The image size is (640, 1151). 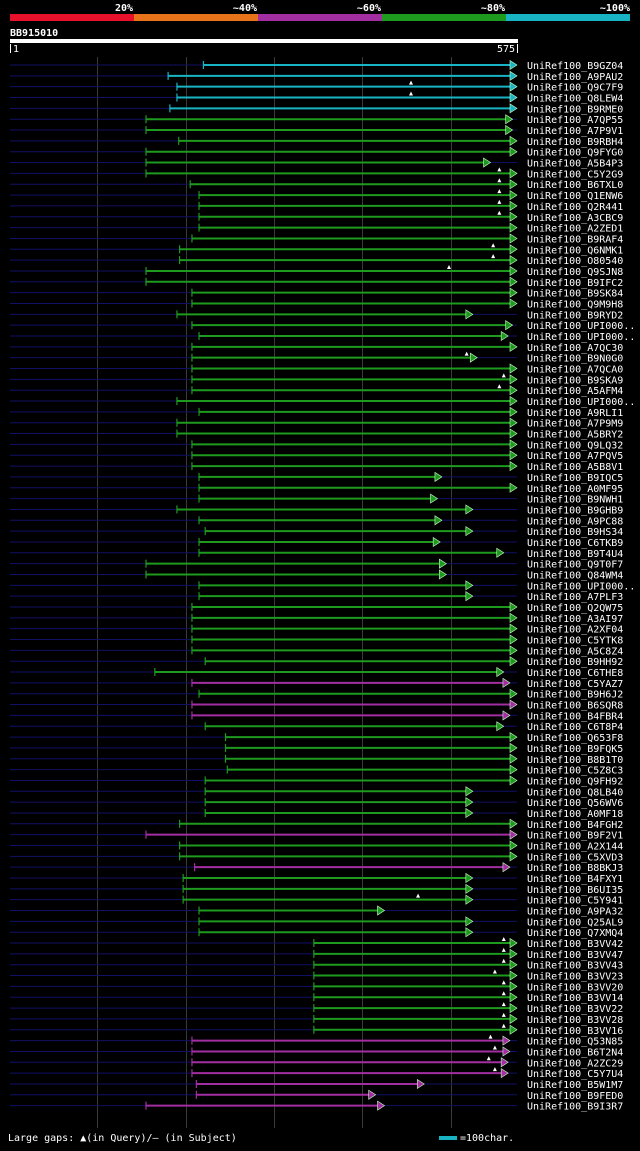 I want to click on hit-row: UniRef100_C5Z8C3, so click(x=316, y=770).